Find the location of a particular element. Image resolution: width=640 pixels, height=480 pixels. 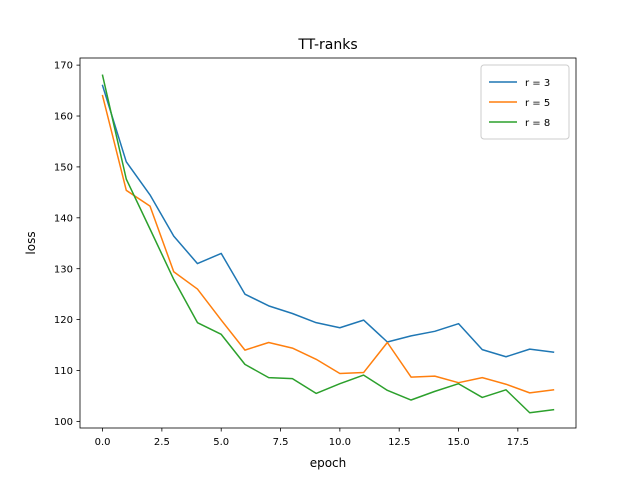

x-tick-label: 2.5 is located at coordinates (162, 442).